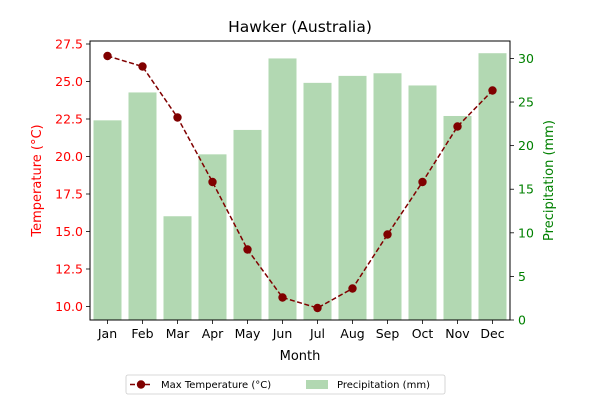 The image size is (600, 400). I want to click on y-axis-left-title: Temperature (°C), so click(37, 180).